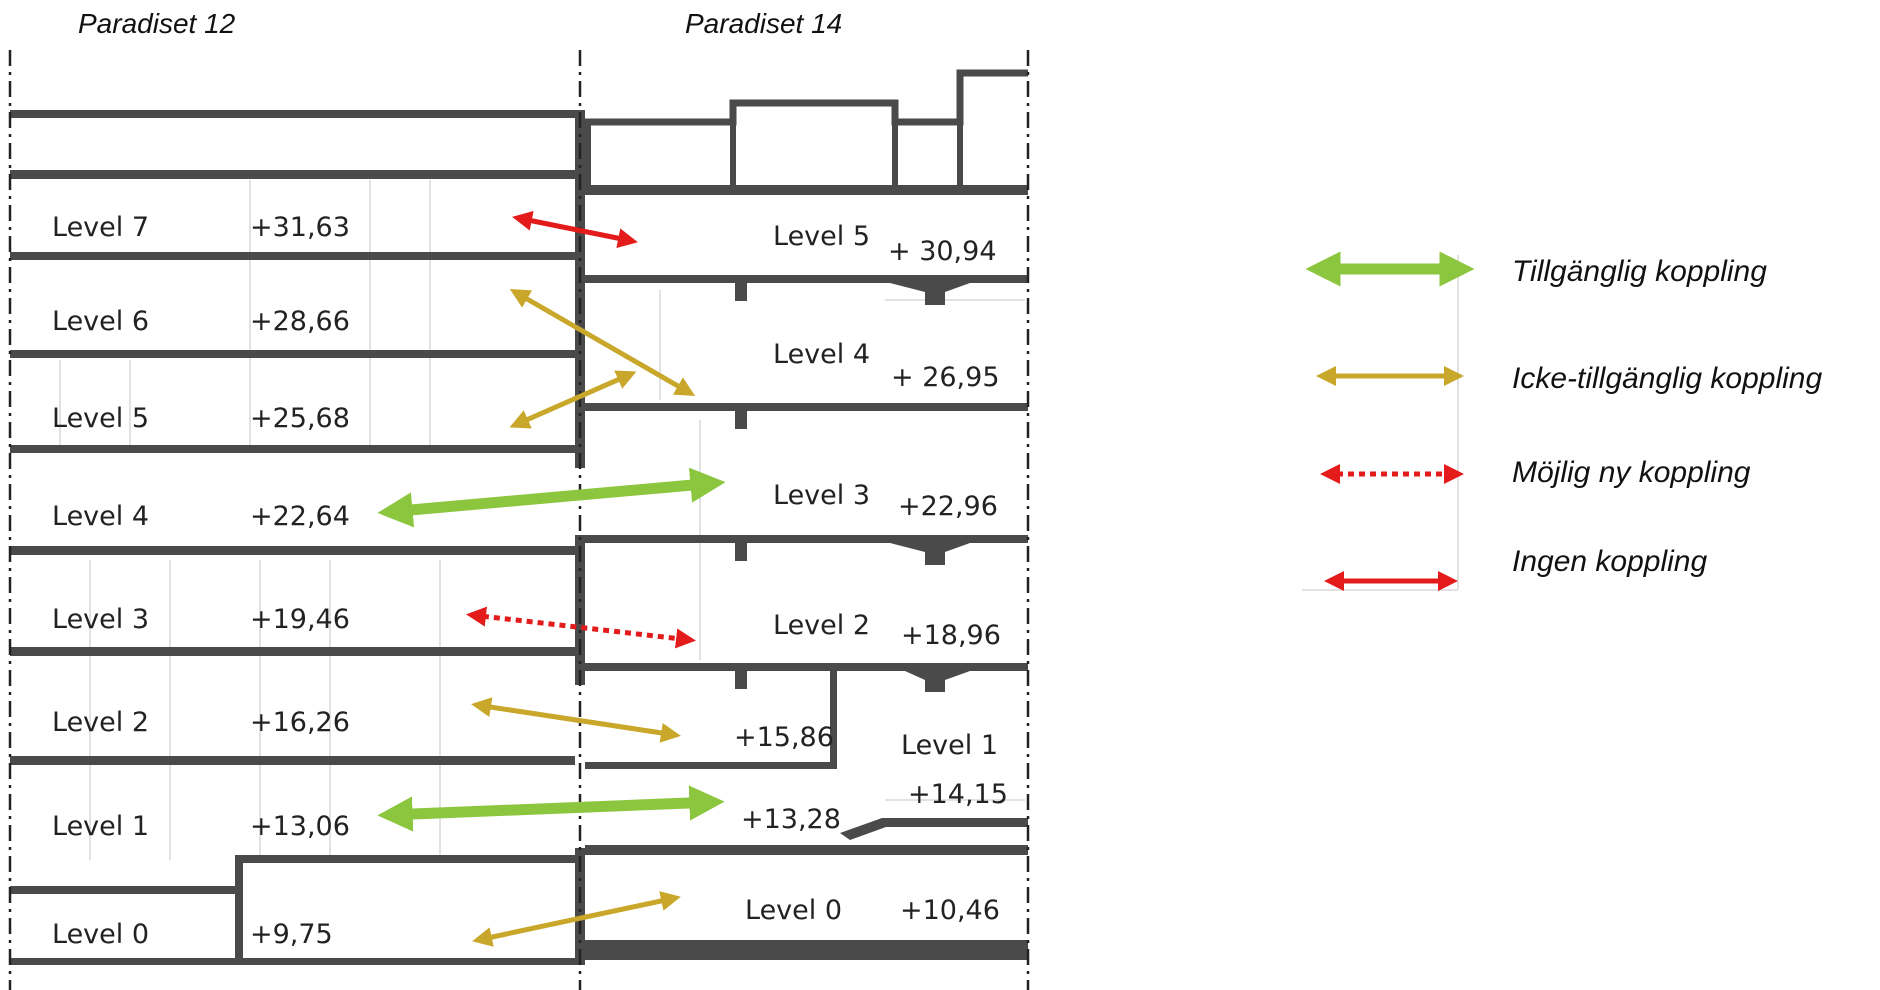 The image size is (1880, 990). Describe the element at coordinates (157, 23) in the screenshot. I see `building-name-left: Paradiset 12` at that location.